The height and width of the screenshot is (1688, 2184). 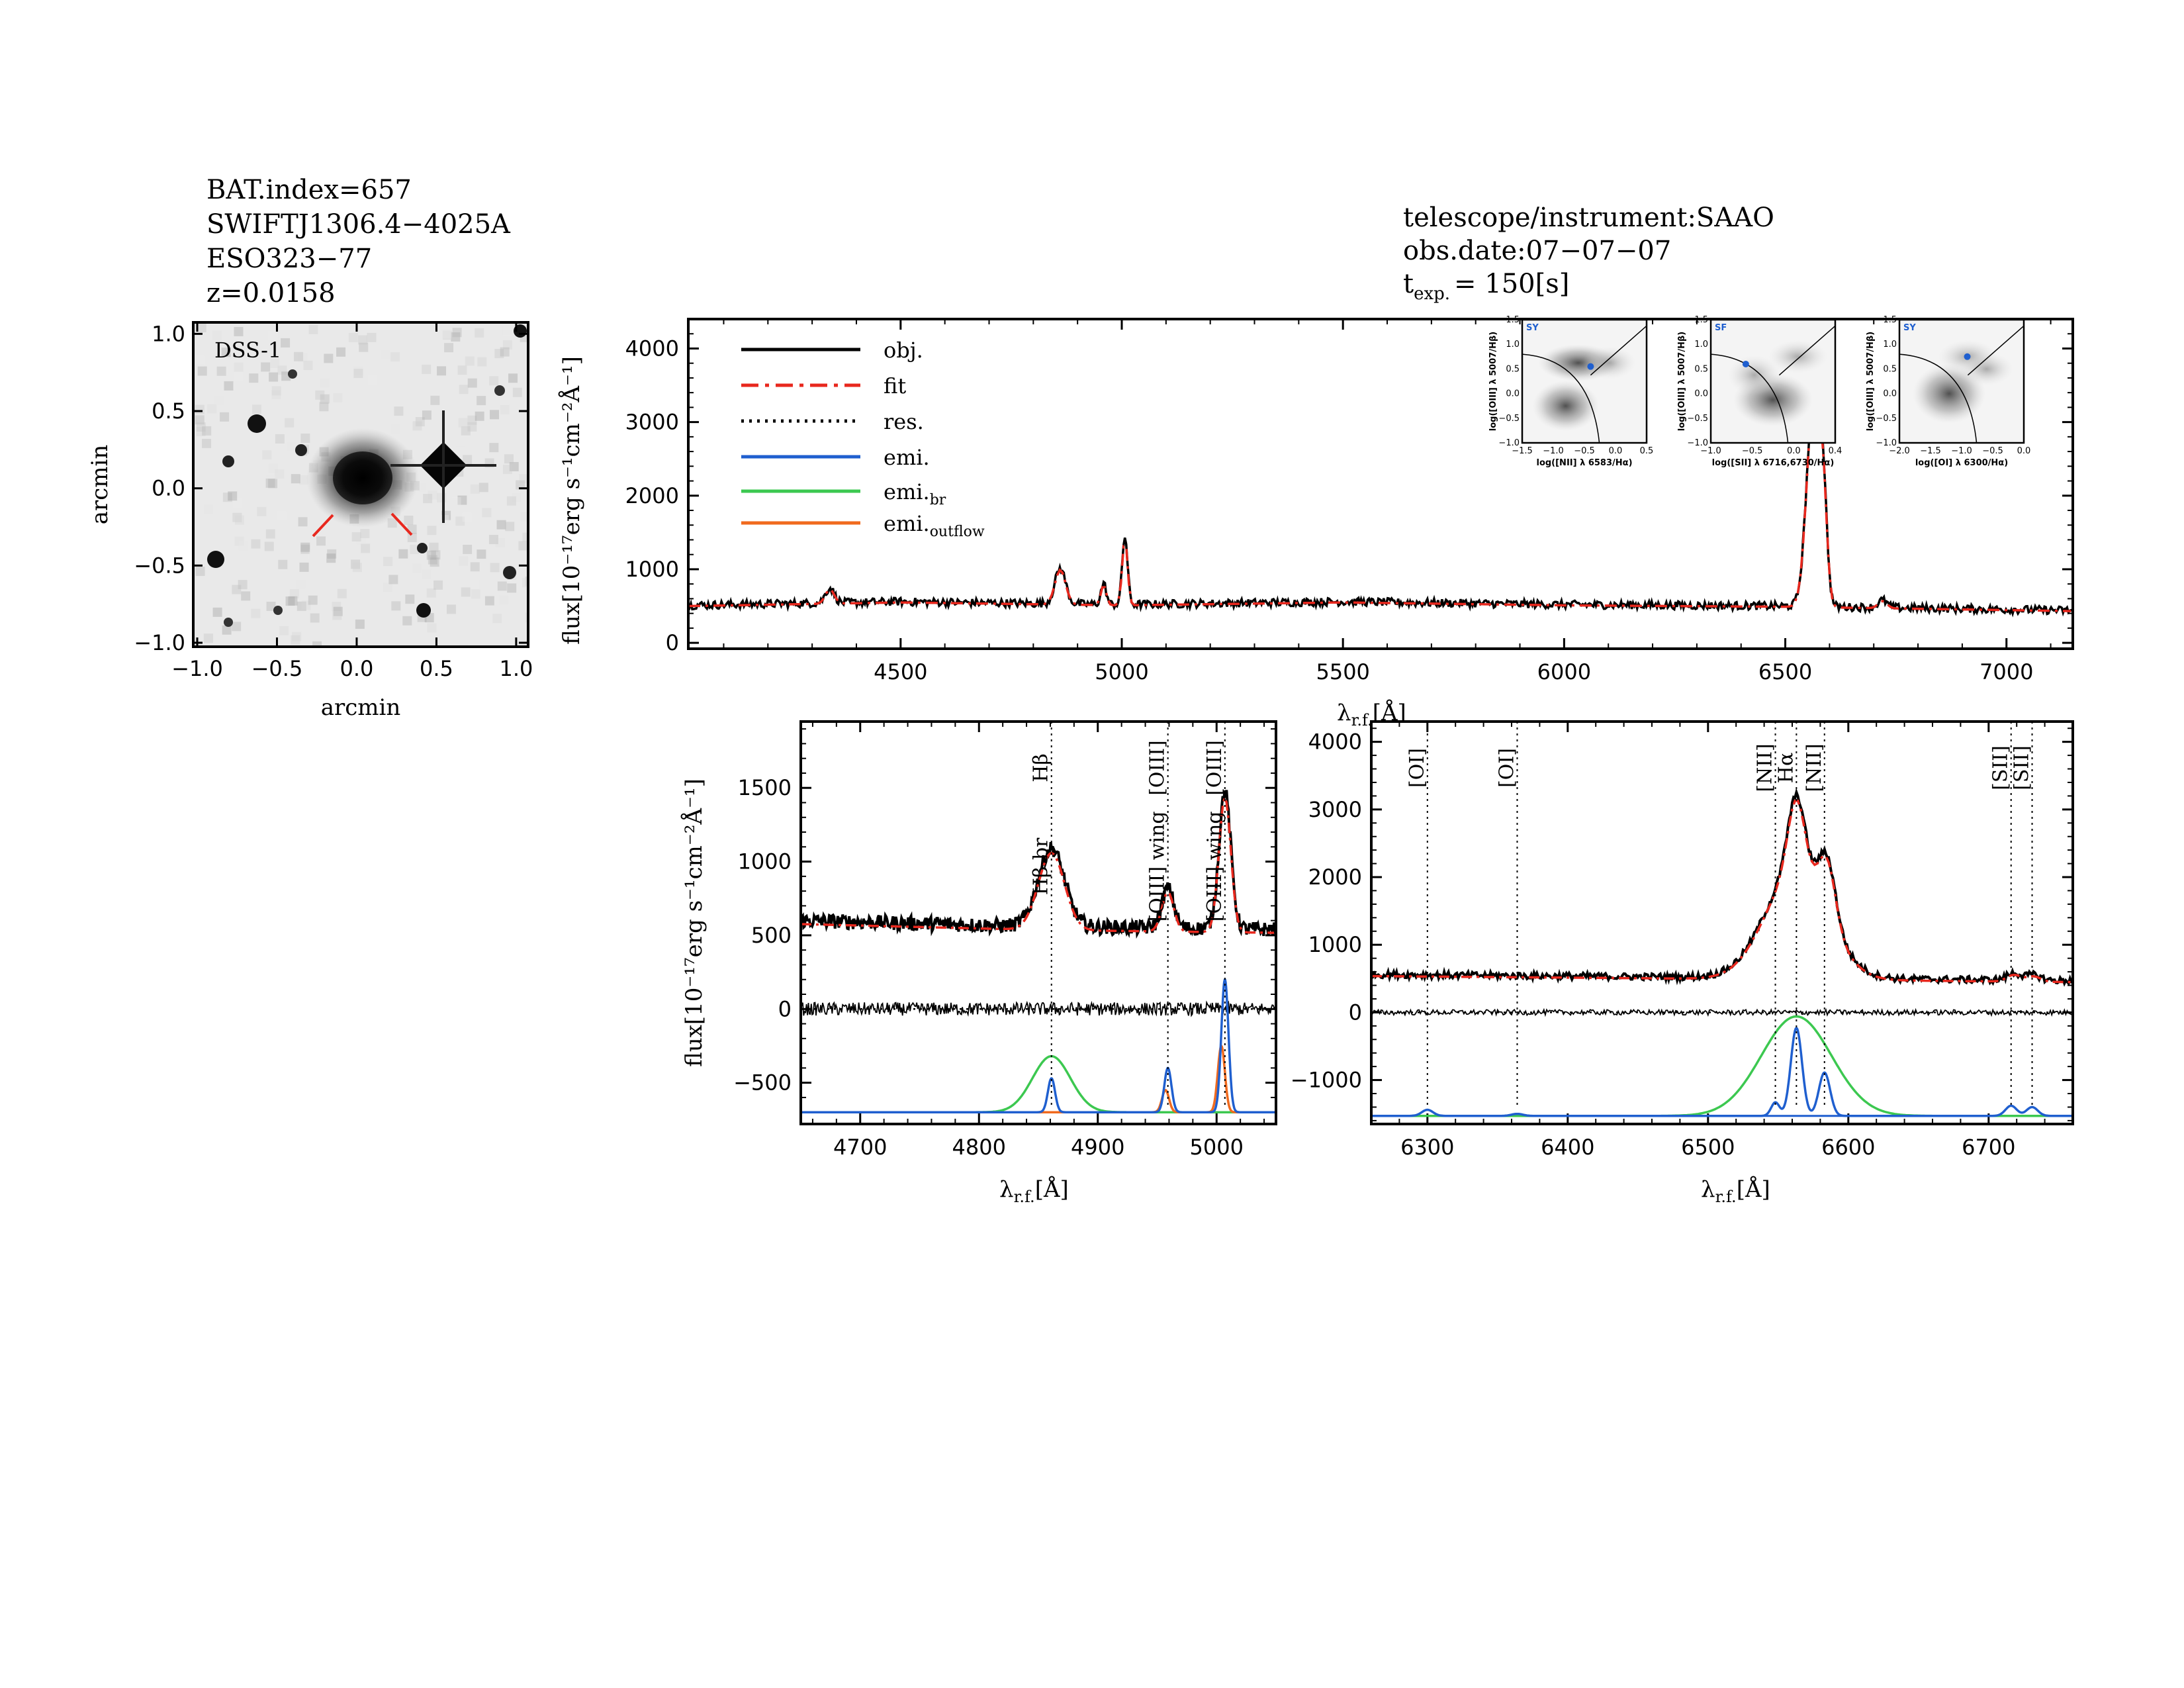 I want to click on legend-emi-label: emi., so click(x=907, y=457).